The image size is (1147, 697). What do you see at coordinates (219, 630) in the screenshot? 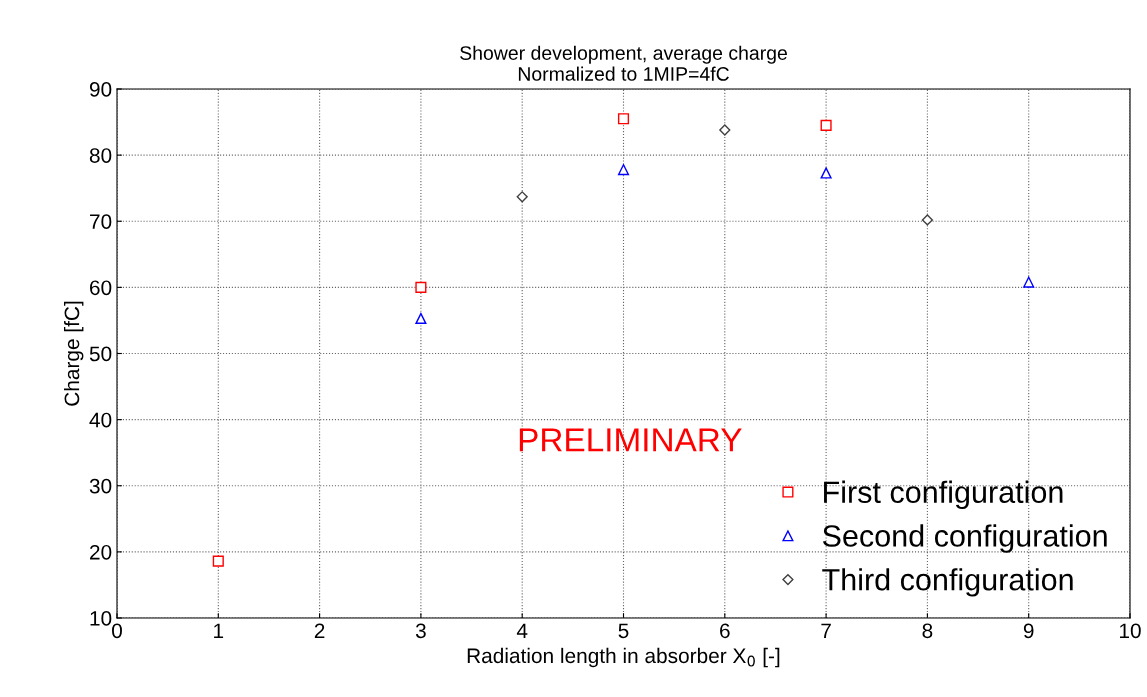
I see `x-tick-label: 1` at bounding box center [219, 630].